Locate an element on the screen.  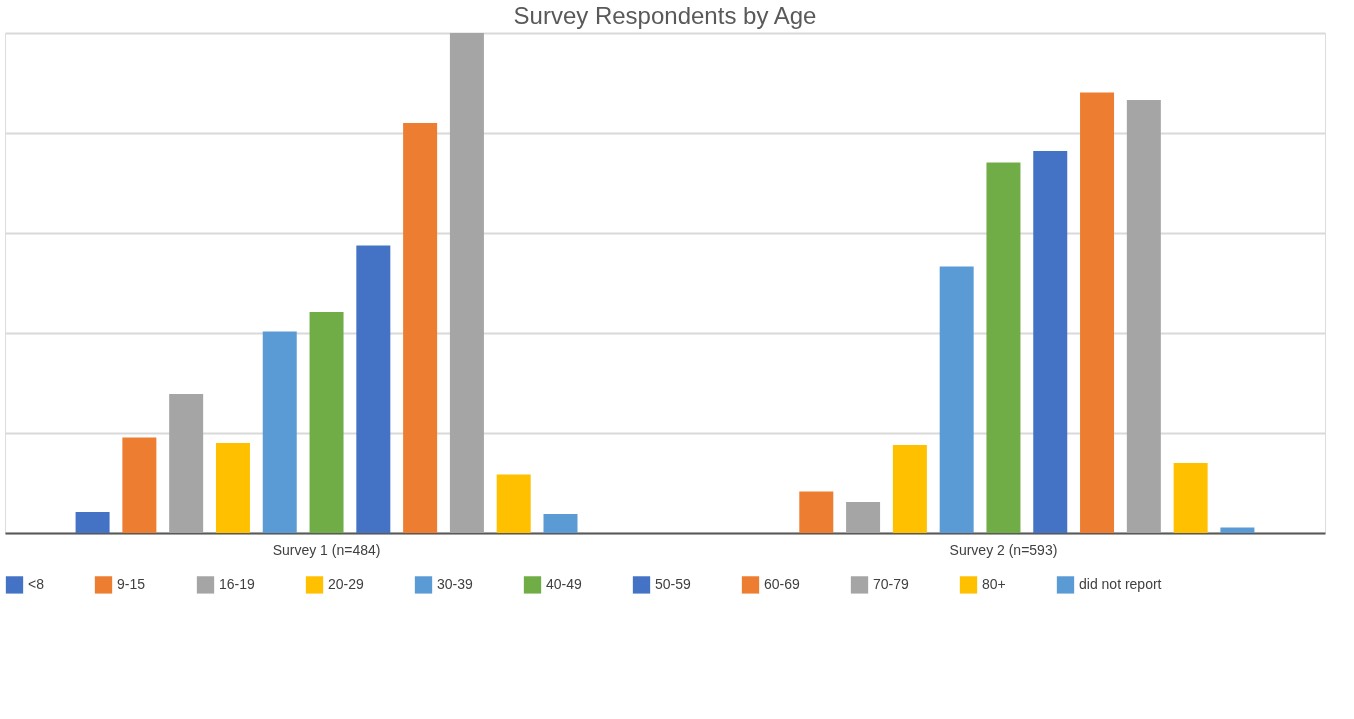
legend-label: 30-39 is located at coordinates (455, 583).